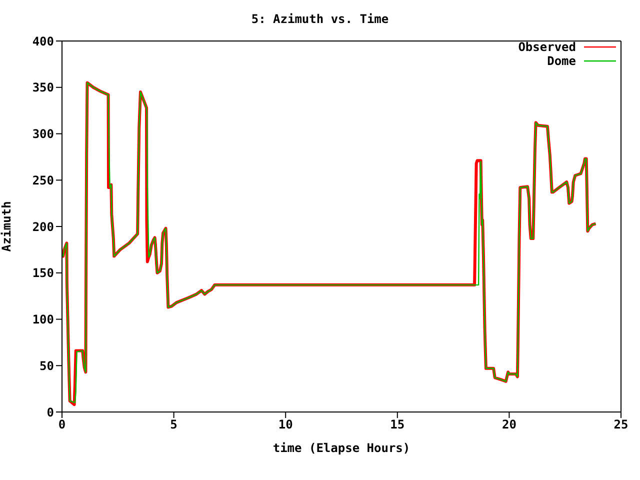 This screenshot has height=480, width=640. What do you see at coordinates (62, 425) in the screenshot?
I see `x-tick-label: 0` at bounding box center [62, 425].